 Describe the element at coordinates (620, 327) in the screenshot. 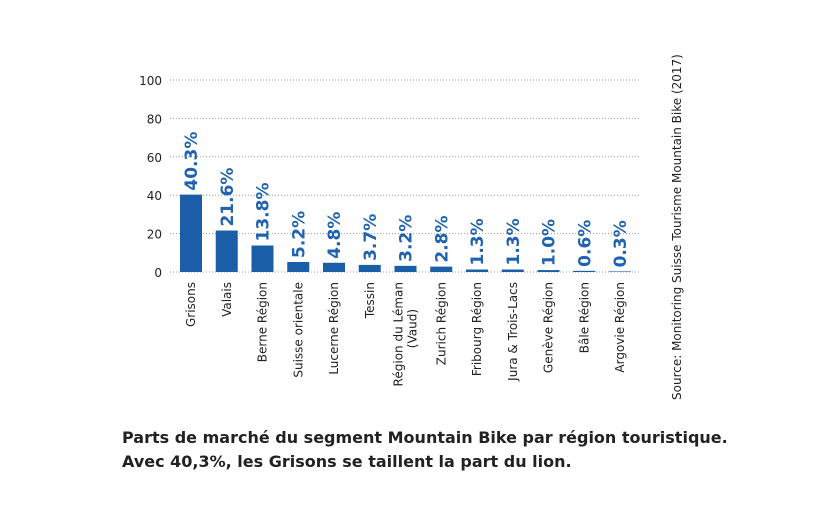

I see `x-tick-label: Argovie Région` at that location.